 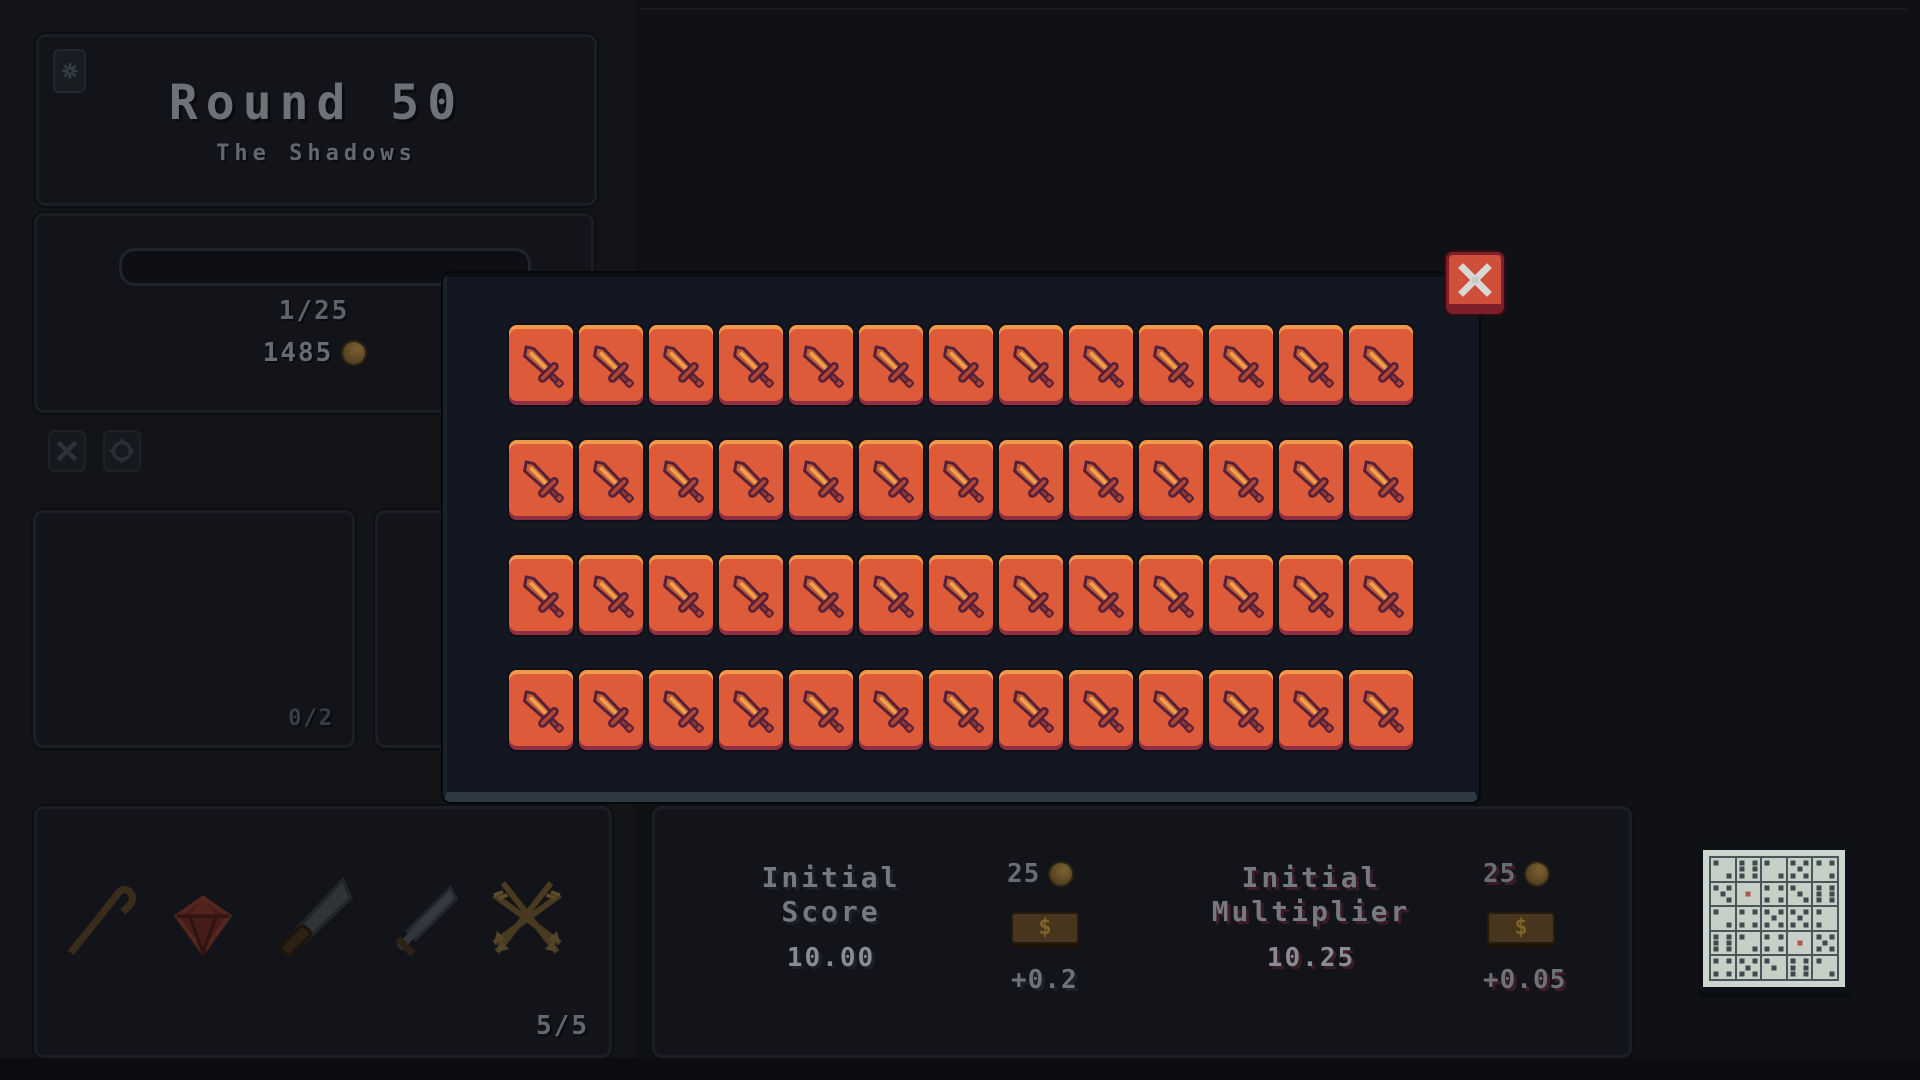 I want to click on item-slot-sword, so click(x=421, y=920).